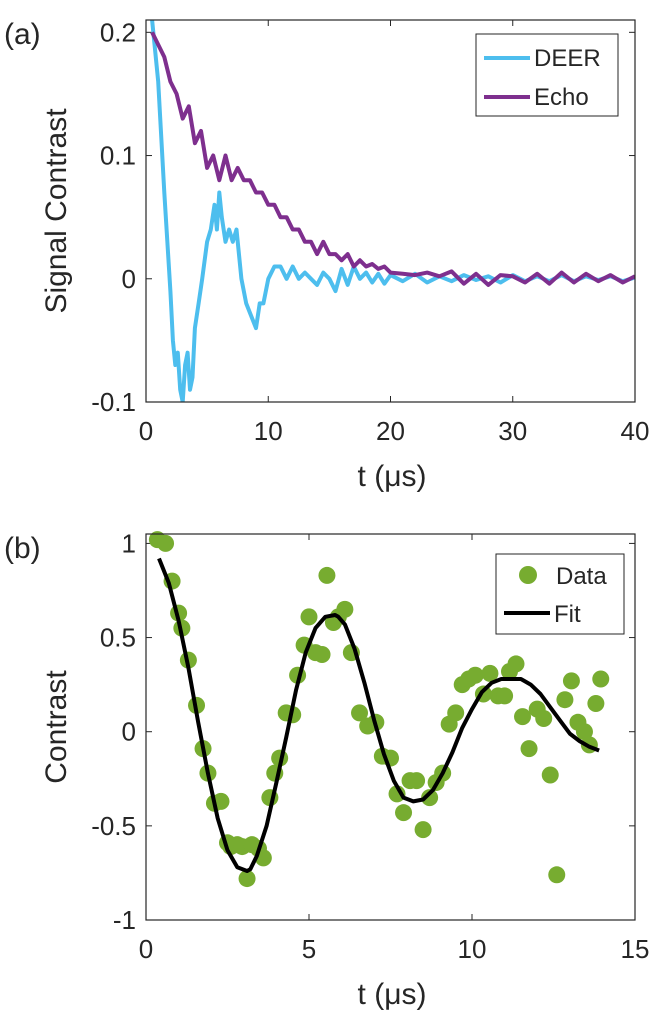  Describe the element at coordinates (268, 431) in the screenshot. I see `panel-a-xtick-label: 10` at that location.